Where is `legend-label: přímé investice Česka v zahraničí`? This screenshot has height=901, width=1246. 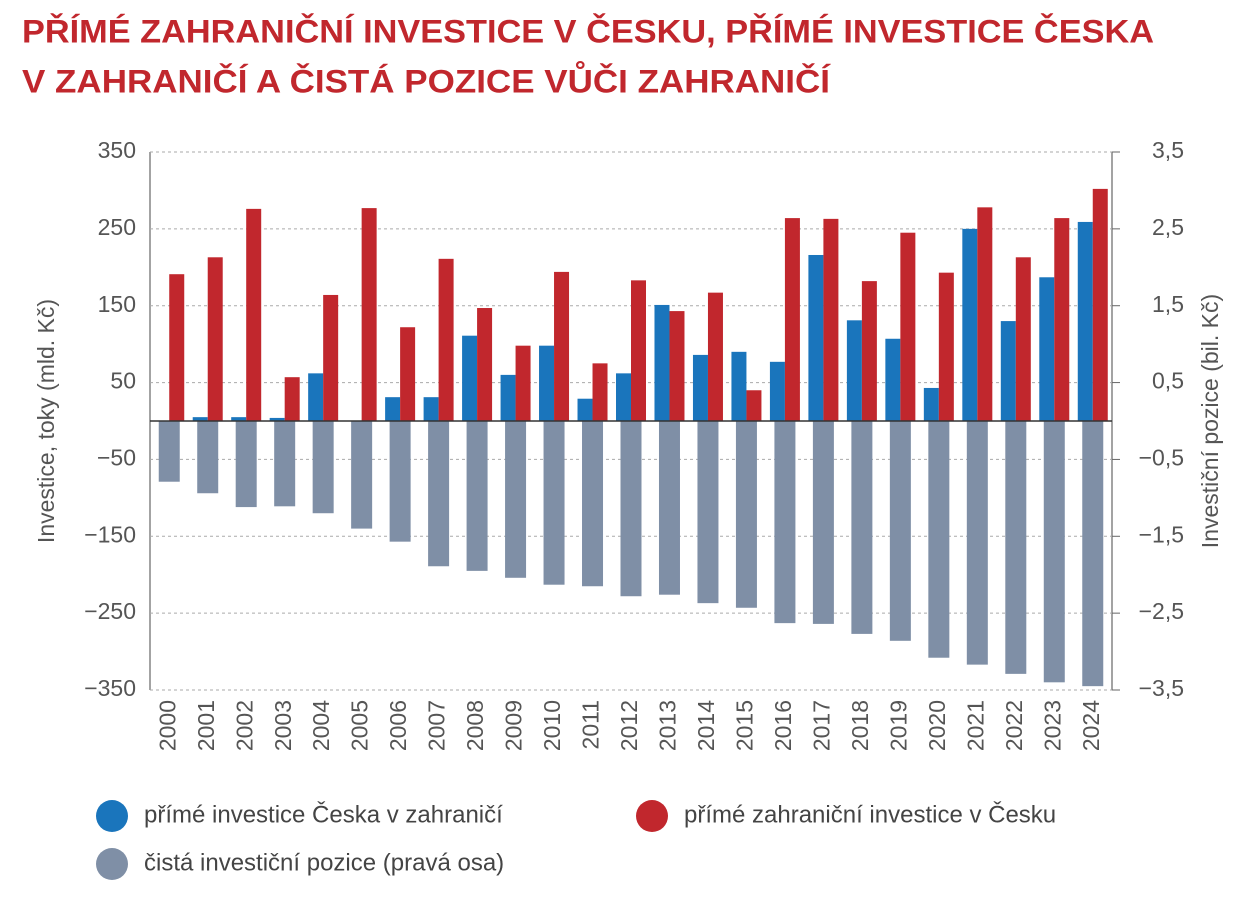 legend-label: přímé investice Česka v zahraničí is located at coordinates (323, 814).